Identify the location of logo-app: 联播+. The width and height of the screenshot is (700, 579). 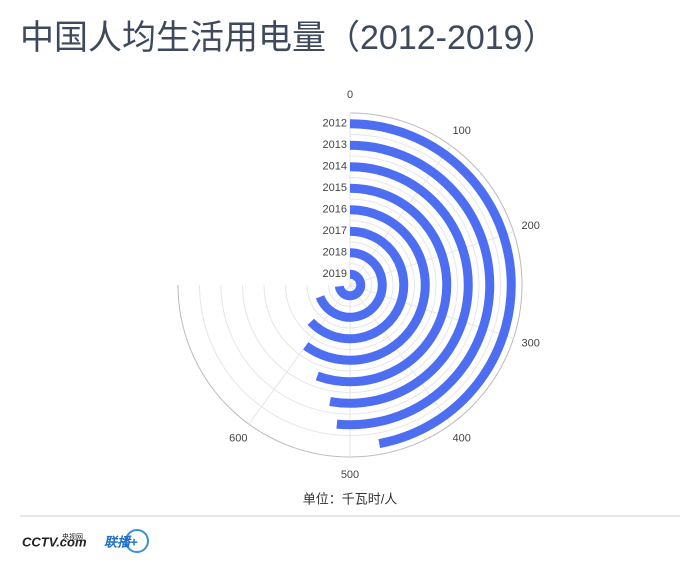
(121, 541).